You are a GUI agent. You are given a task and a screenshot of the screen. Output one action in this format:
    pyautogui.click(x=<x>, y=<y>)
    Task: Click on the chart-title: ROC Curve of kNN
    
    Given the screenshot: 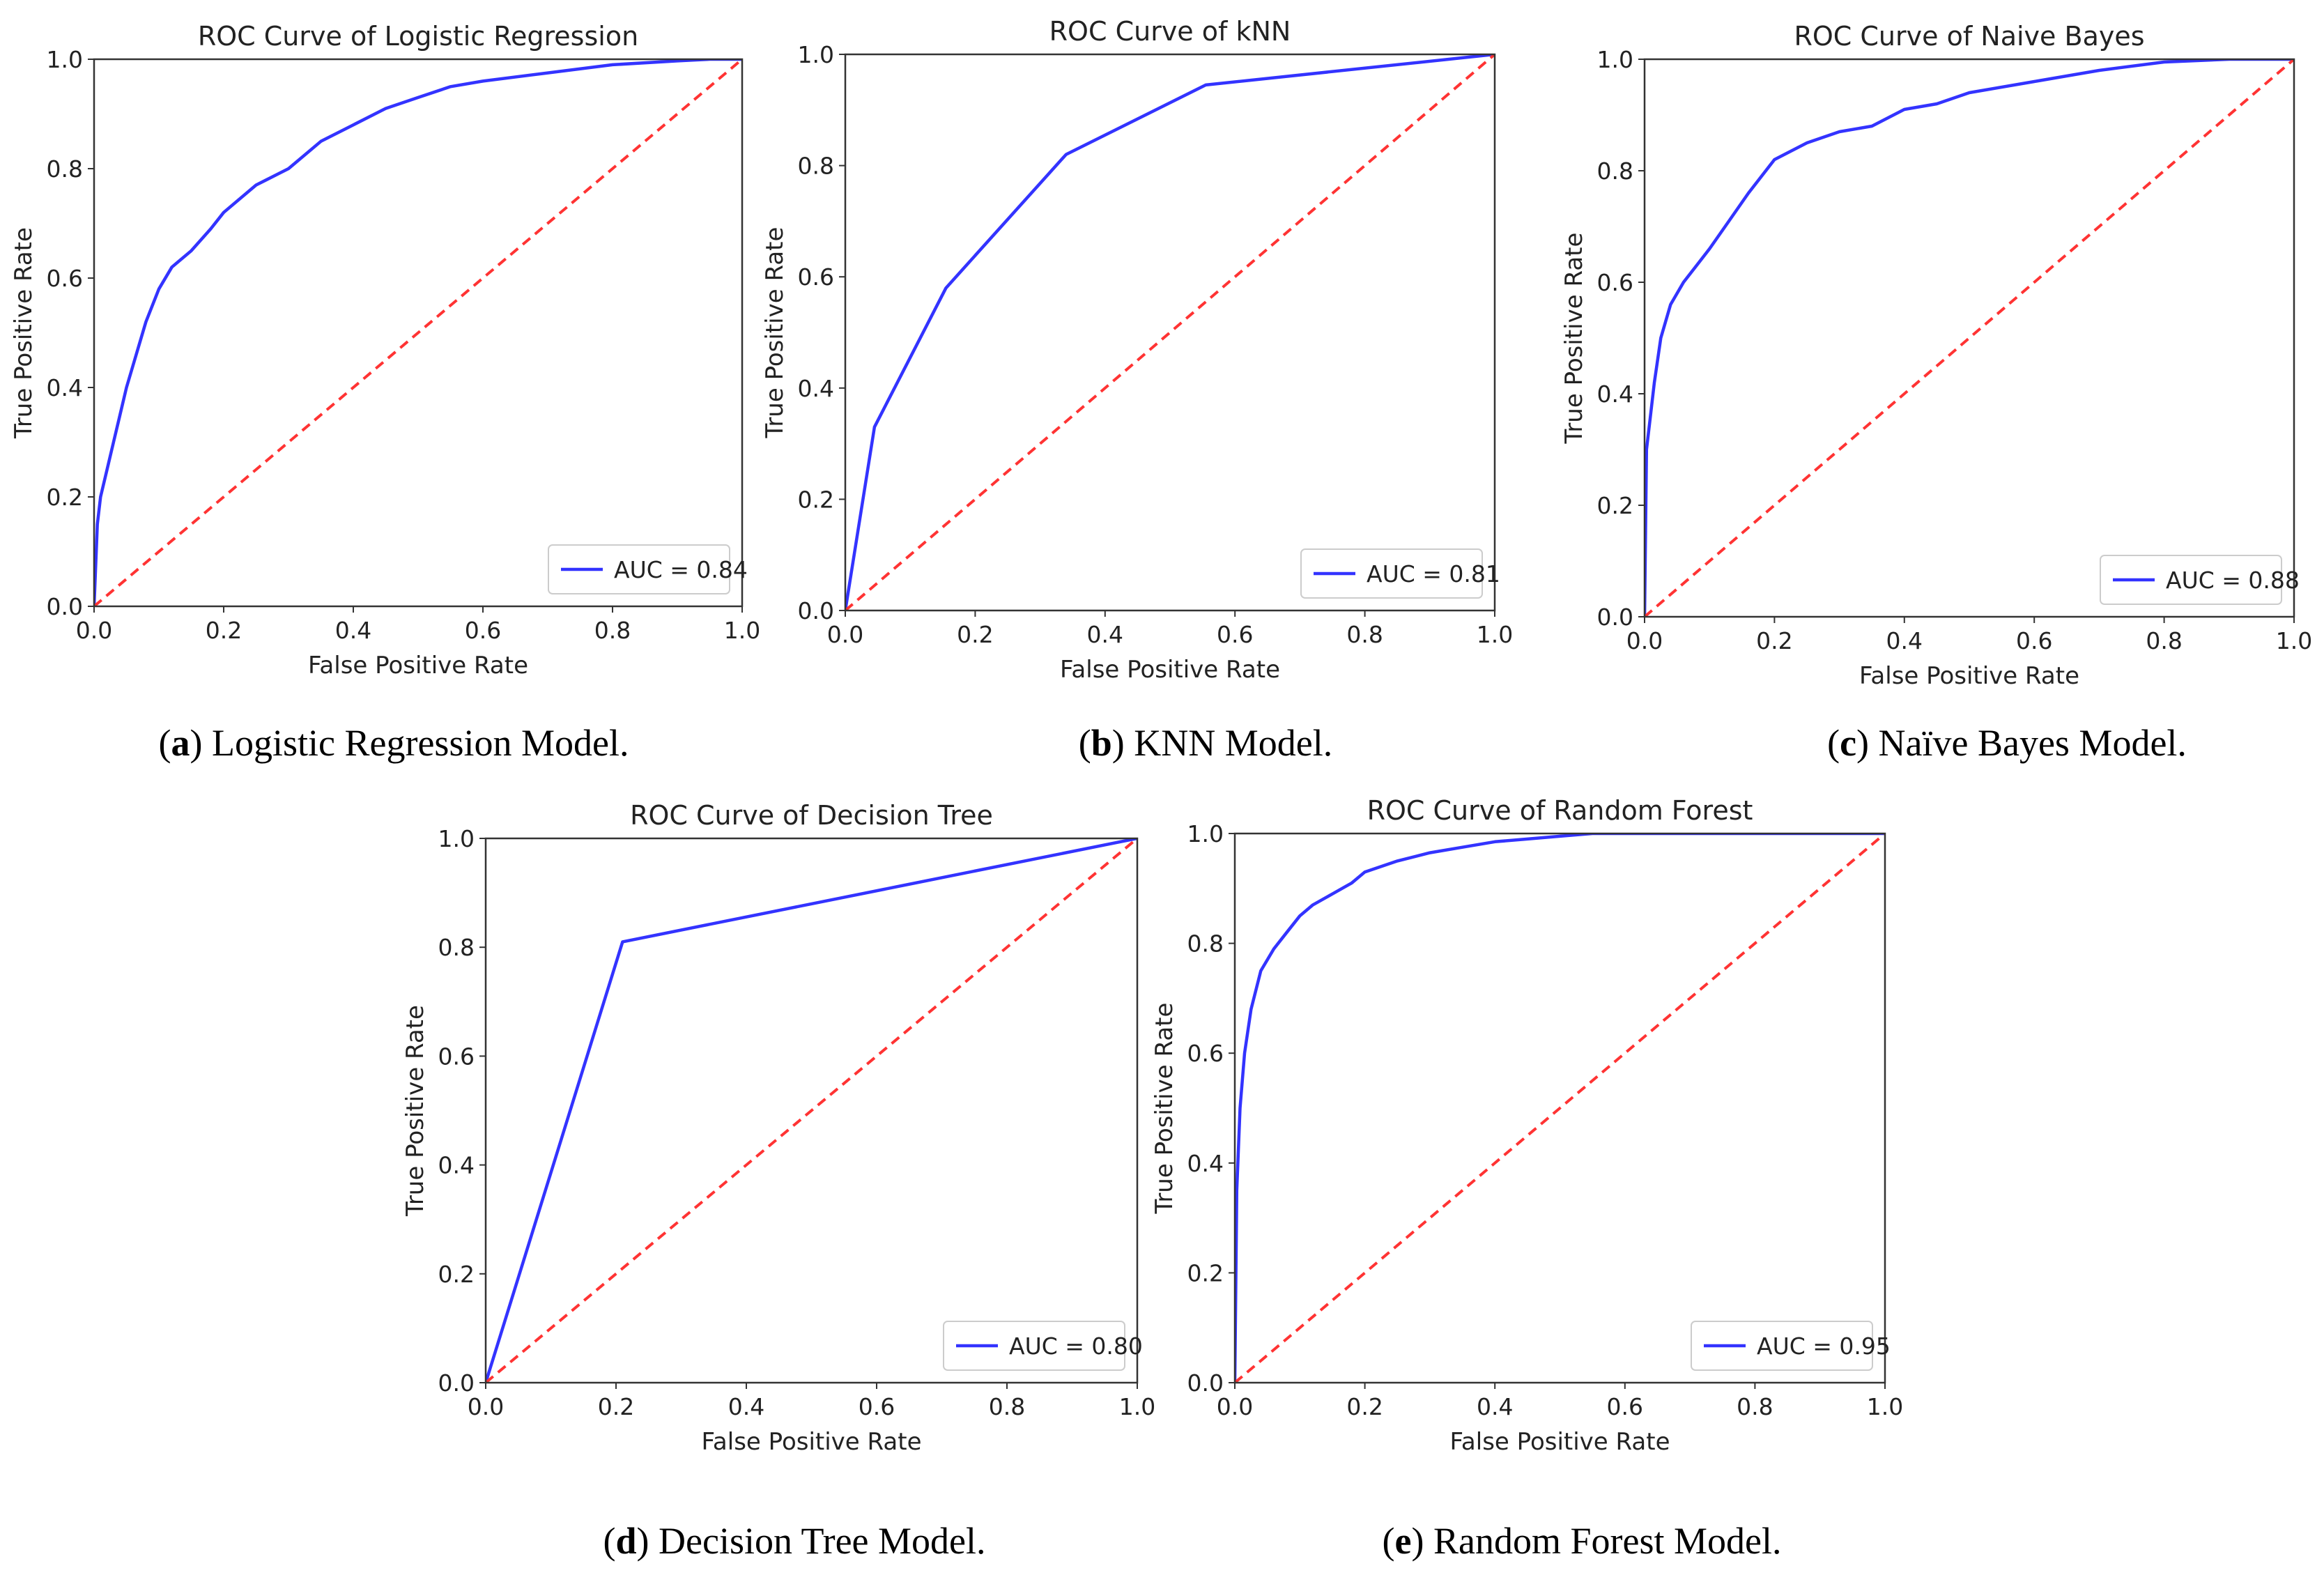 What is the action you would take?
    pyautogui.click(x=1170, y=31)
    